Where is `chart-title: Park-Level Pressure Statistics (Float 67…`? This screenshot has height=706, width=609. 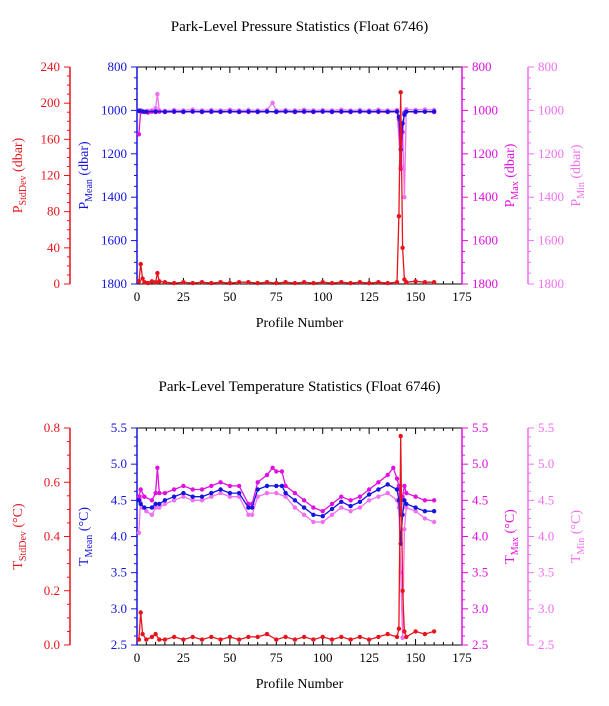 chart-title: Park-Level Pressure Statistics (Float 67… is located at coordinates (299, 27).